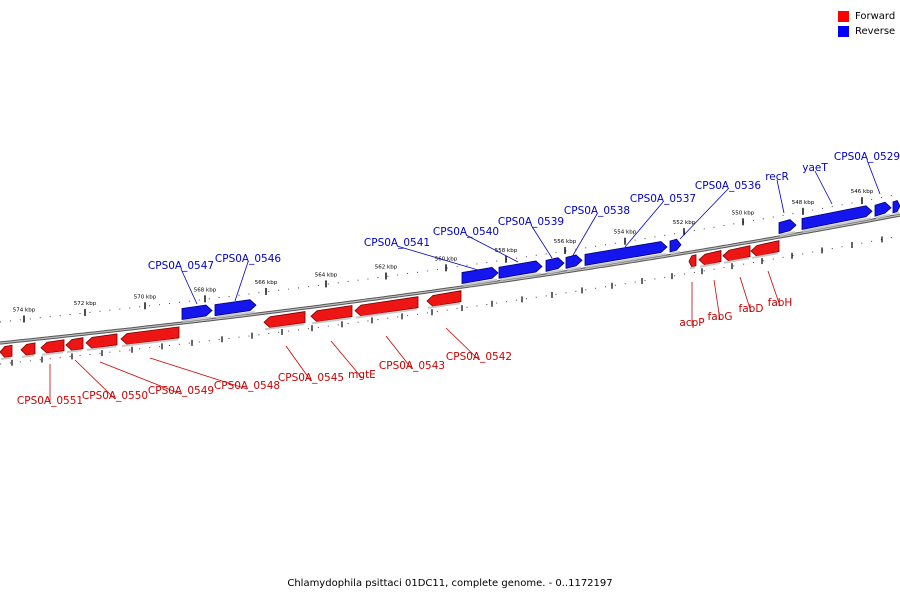  I want to click on gene-label-CPS0A_0545: CPS0A_0545, so click(311, 378).